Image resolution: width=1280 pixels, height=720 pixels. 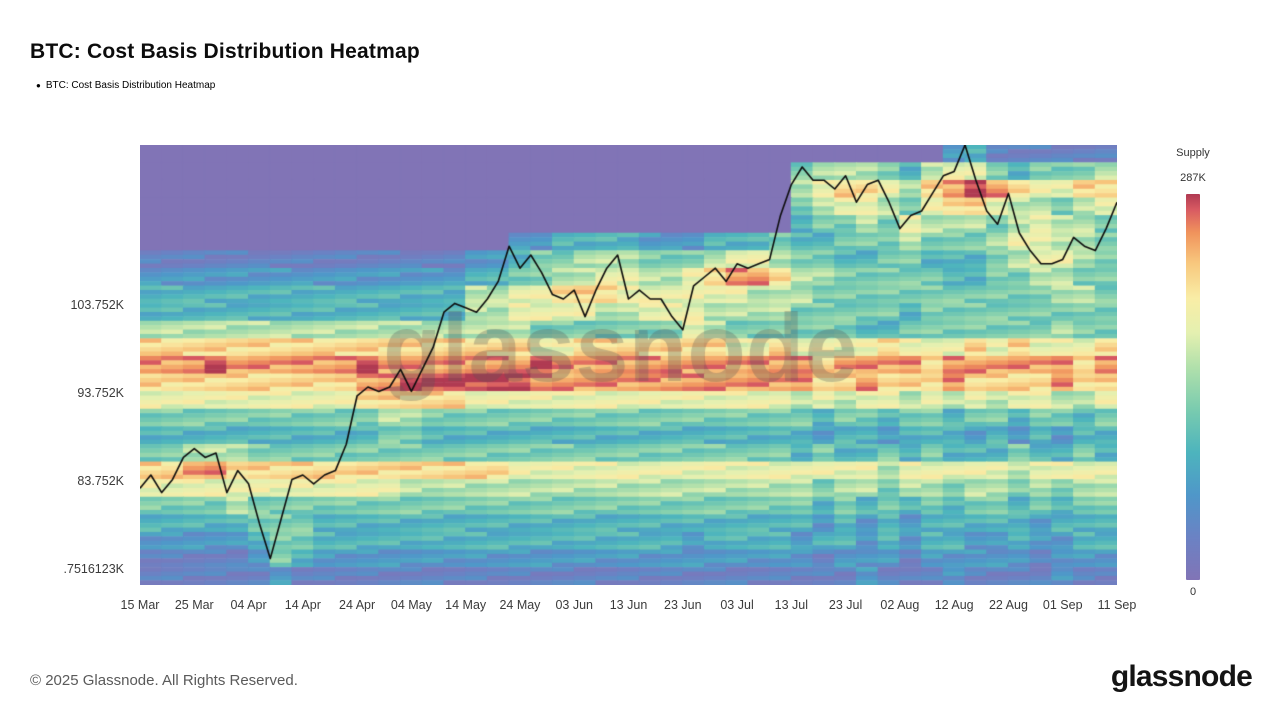 I want to click on x-axis-tick-label: 23 Jul, so click(x=845, y=605).